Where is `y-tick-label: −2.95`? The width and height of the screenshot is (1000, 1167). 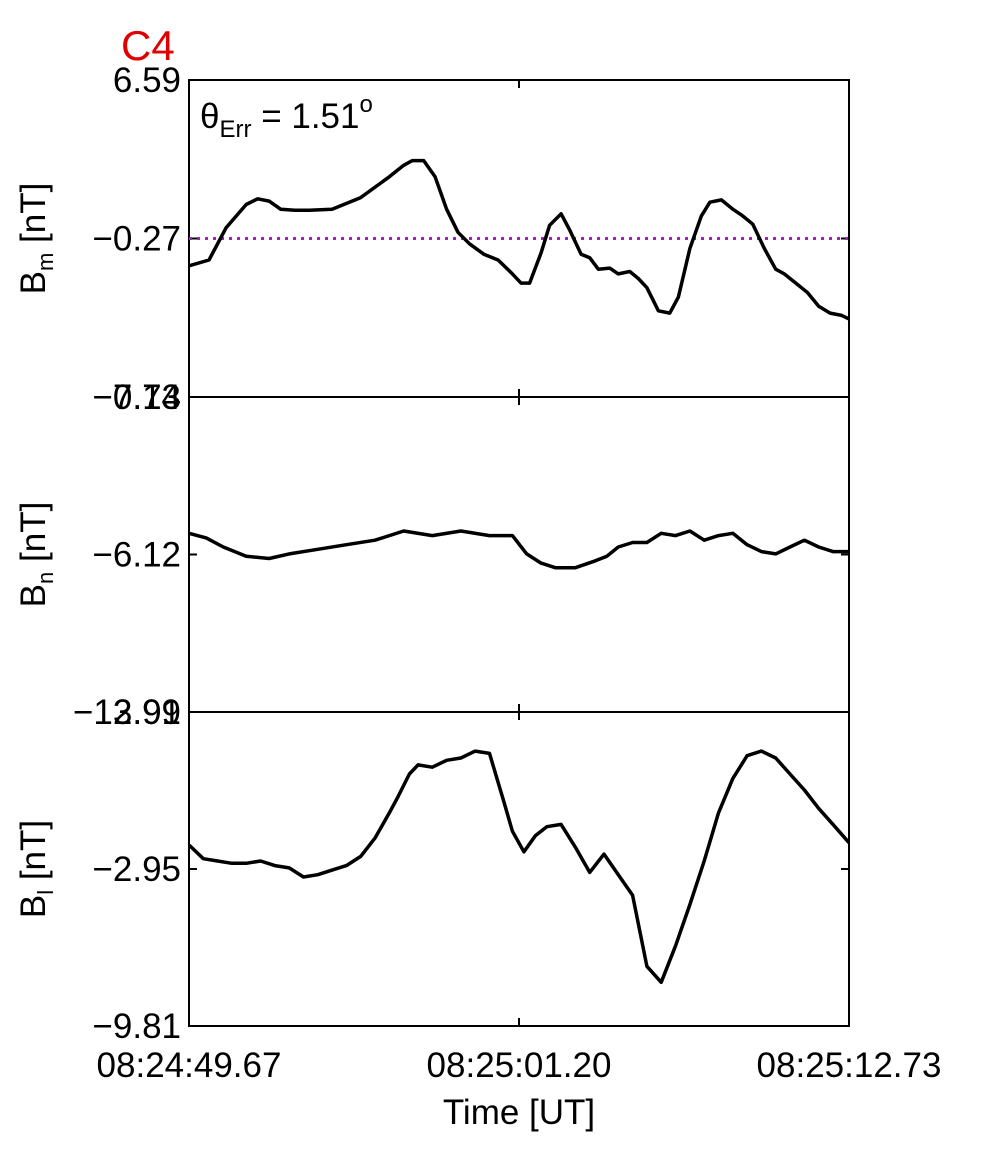
y-tick-label: −2.95 is located at coordinates (136, 869).